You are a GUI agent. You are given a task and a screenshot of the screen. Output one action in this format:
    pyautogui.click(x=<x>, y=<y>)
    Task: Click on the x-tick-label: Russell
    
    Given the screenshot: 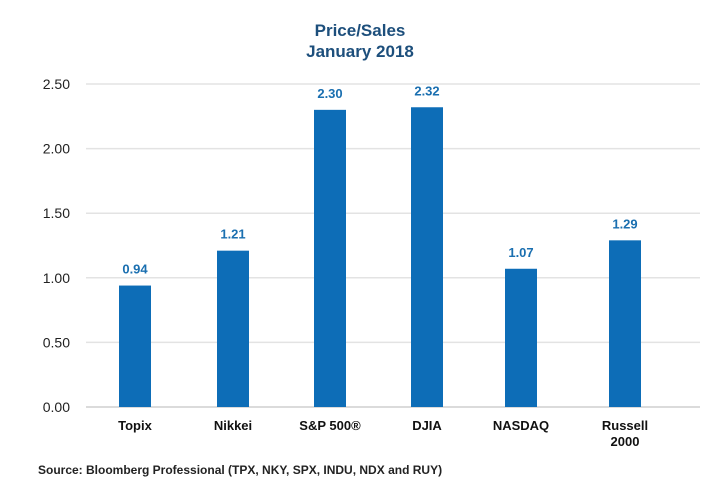 What is the action you would take?
    pyautogui.click(x=625, y=425)
    